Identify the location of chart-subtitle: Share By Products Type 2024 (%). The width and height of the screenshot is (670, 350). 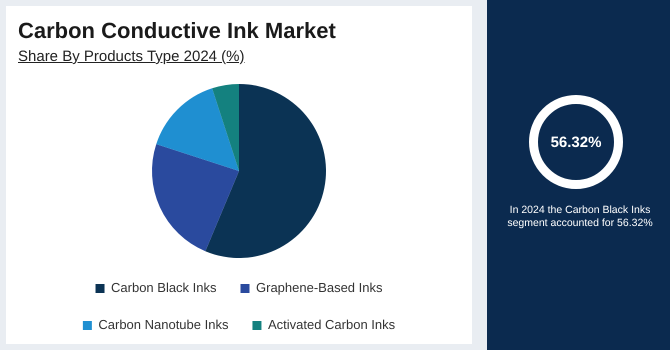
(131, 56).